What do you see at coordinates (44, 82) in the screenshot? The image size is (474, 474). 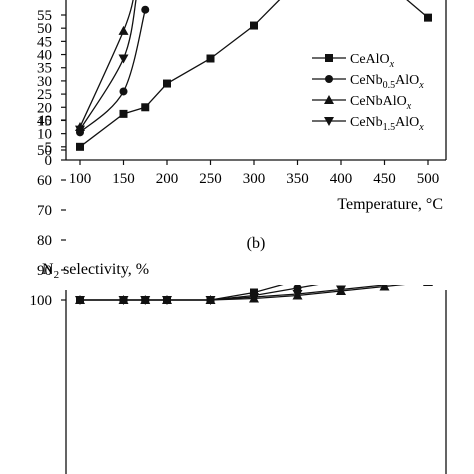 I see `top-y-tick-label: 30` at bounding box center [44, 82].